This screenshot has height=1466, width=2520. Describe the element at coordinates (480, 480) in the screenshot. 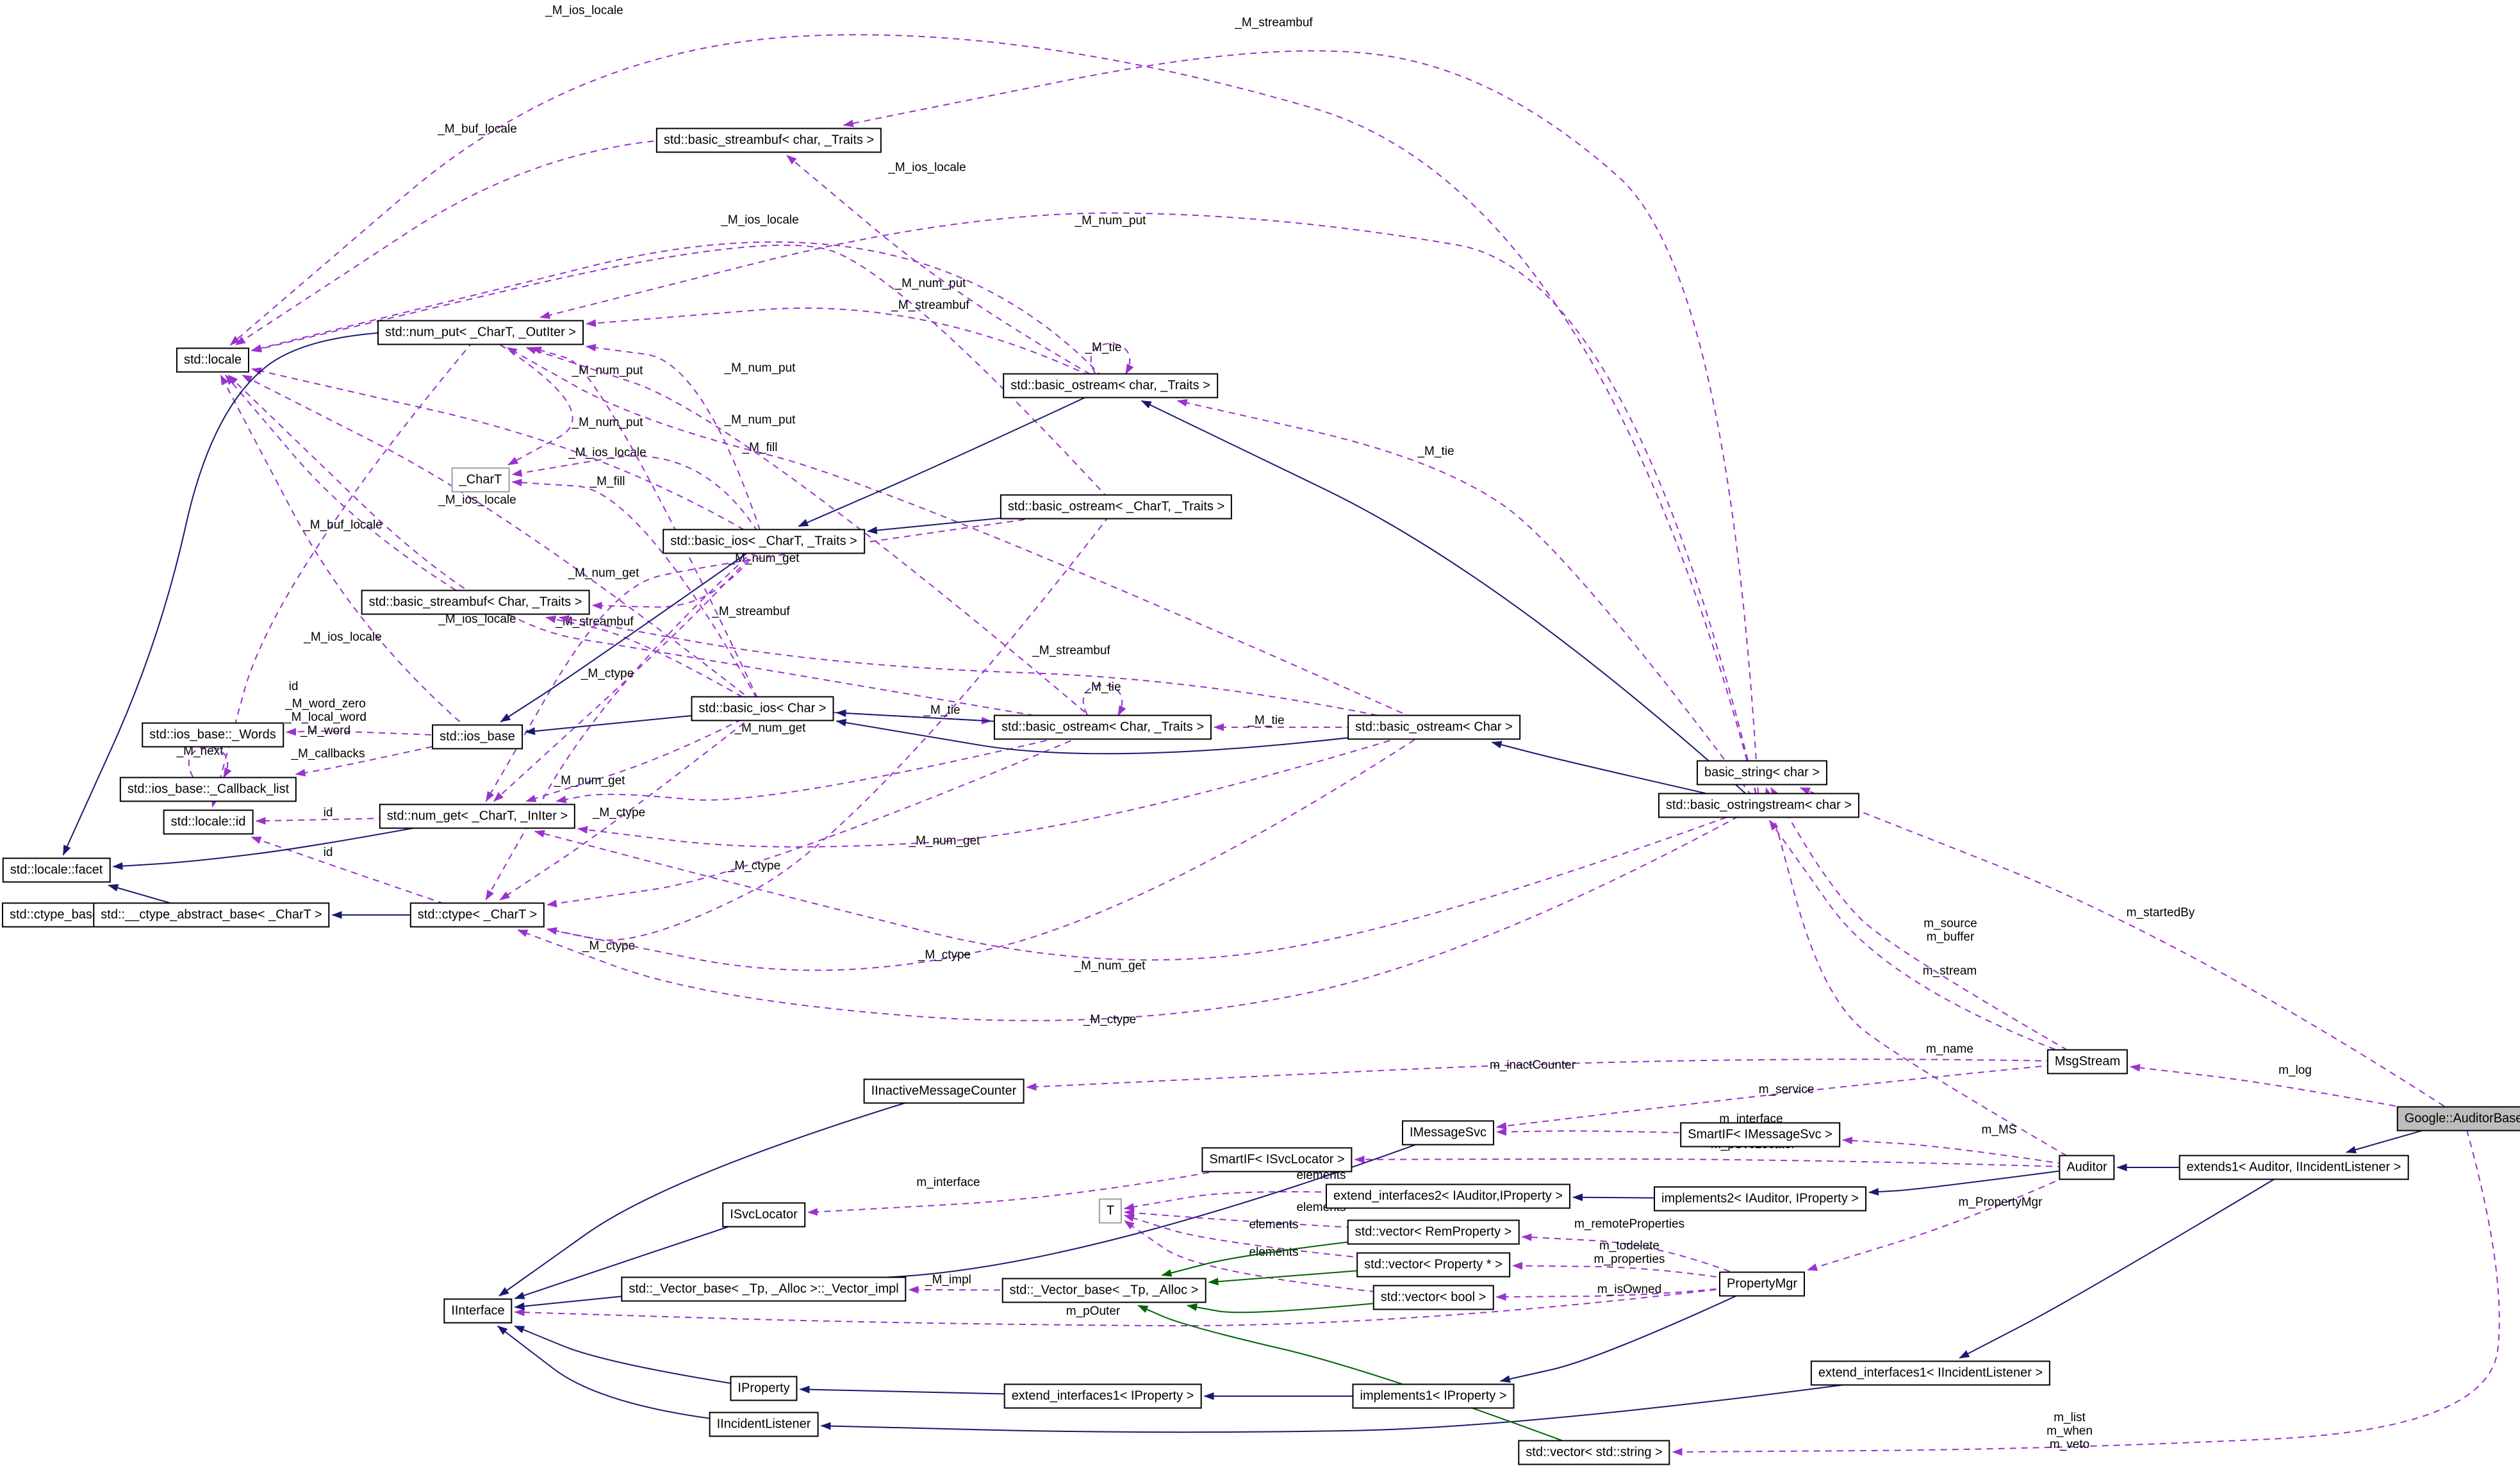

I see `node-chart: _CharT` at that location.